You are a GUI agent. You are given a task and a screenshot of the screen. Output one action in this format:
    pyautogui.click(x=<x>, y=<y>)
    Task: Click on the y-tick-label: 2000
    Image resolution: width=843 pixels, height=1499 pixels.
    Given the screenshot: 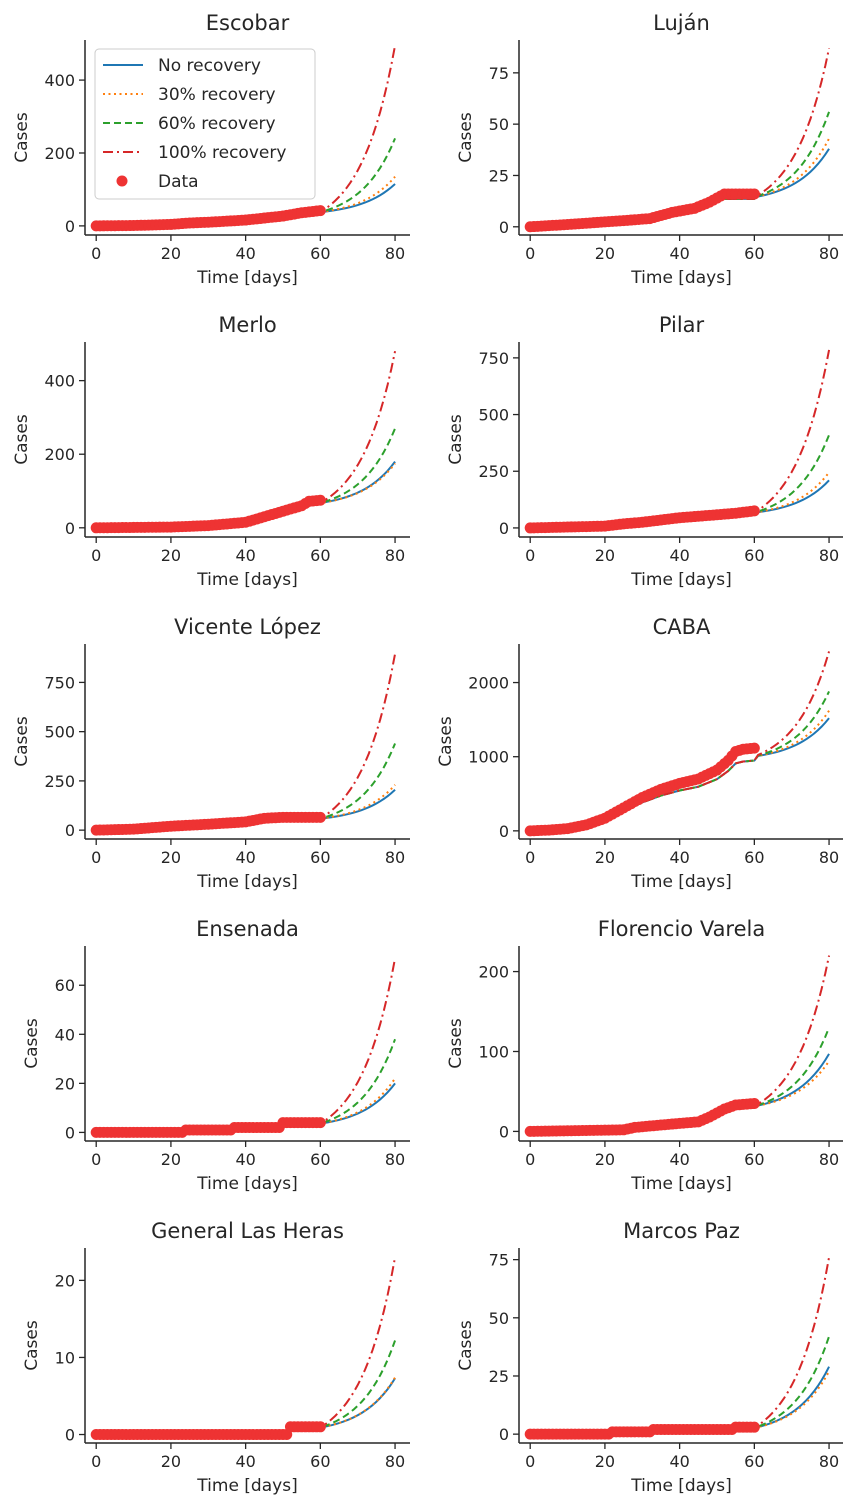 What is the action you would take?
    pyautogui.click(x=488, y=683)
    